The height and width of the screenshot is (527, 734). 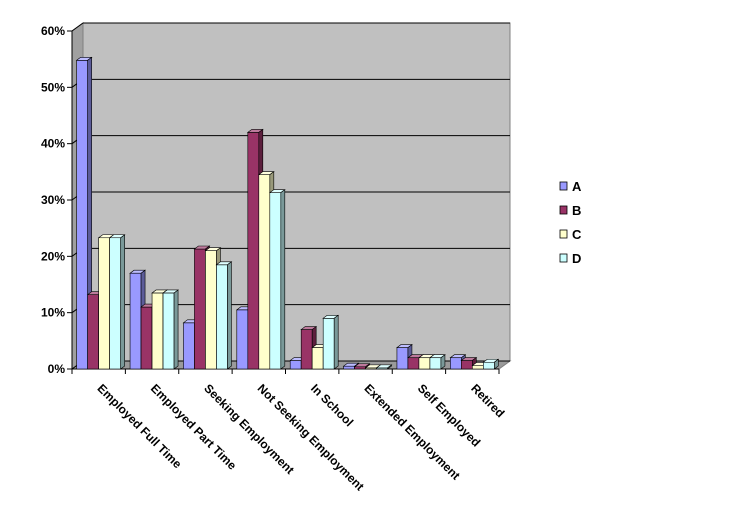 I want to click on legend-swatch-A, so click(x=563, y=186).